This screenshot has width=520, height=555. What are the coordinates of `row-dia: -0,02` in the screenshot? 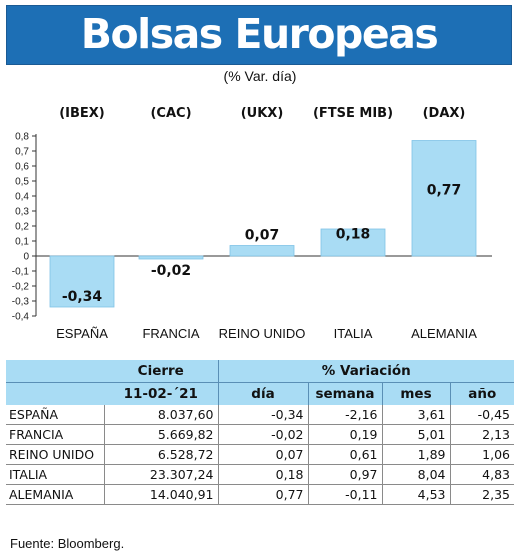 It's located at (262, 434).